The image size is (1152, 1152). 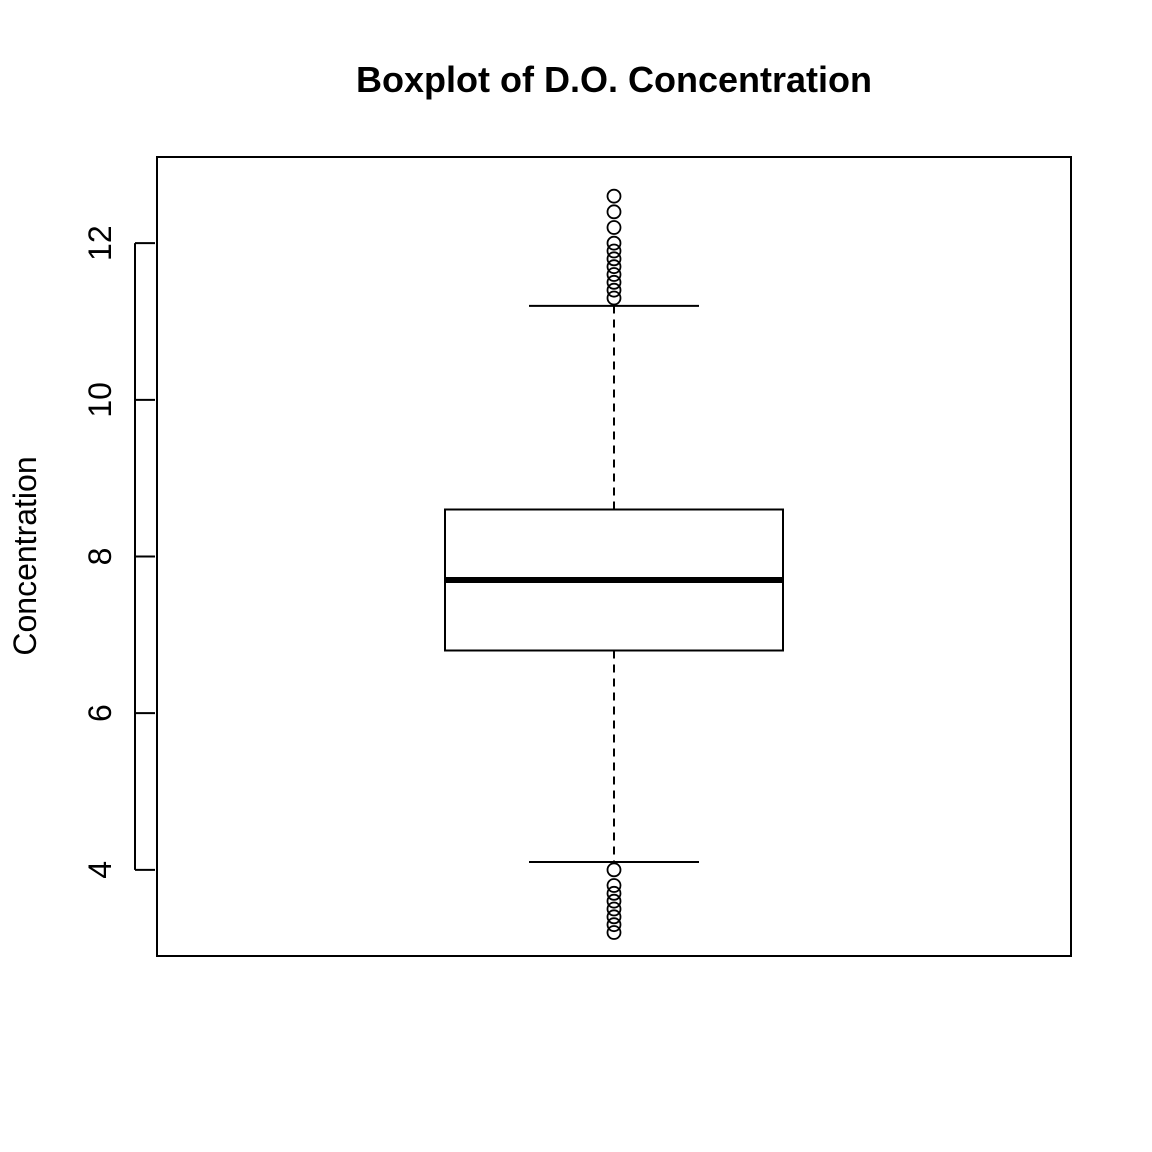 I want to click on y-axis: 4 6 8 10 12, so click(x=118, y=552).